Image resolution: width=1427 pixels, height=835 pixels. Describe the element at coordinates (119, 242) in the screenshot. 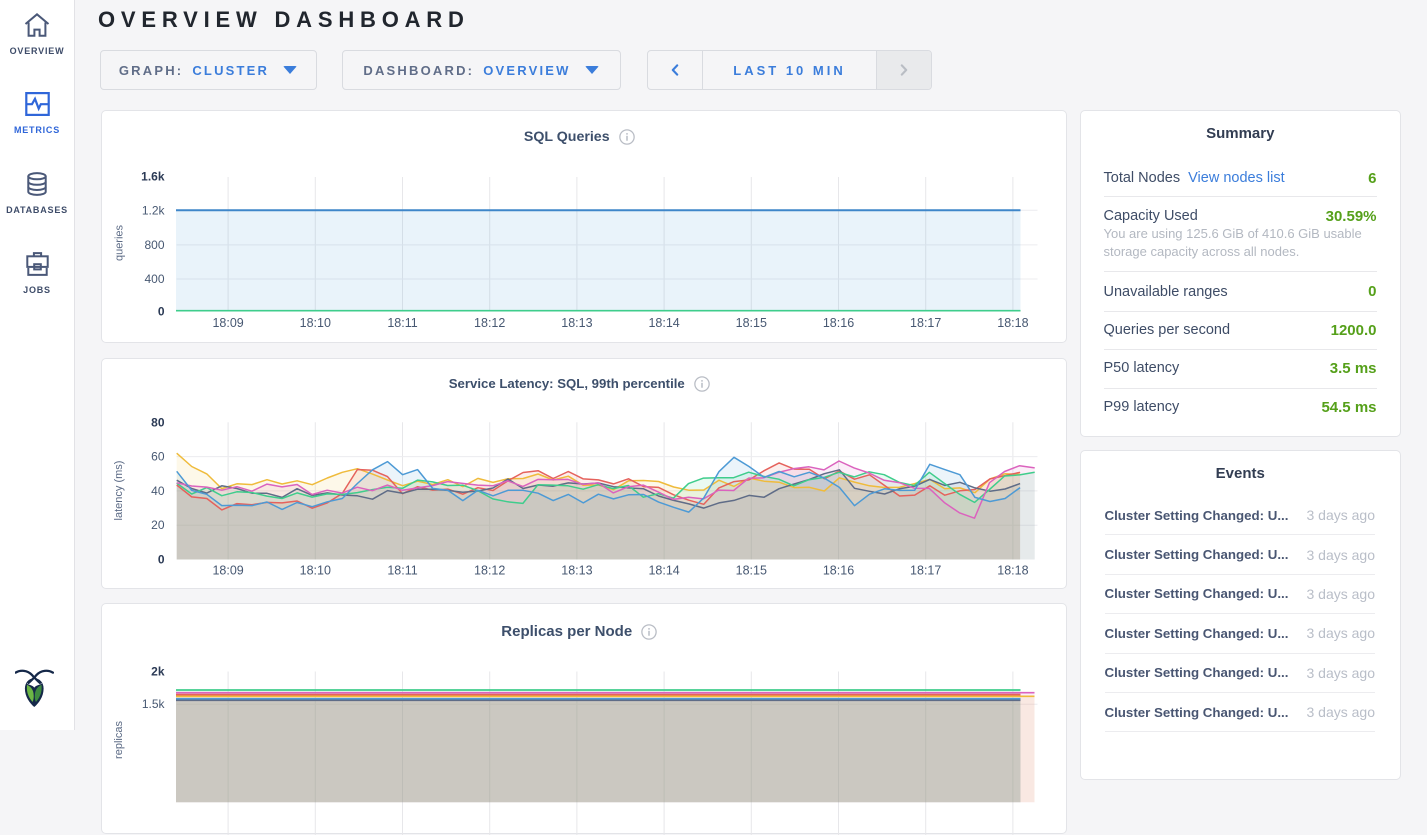

I see `svg-text: queries` at that location.